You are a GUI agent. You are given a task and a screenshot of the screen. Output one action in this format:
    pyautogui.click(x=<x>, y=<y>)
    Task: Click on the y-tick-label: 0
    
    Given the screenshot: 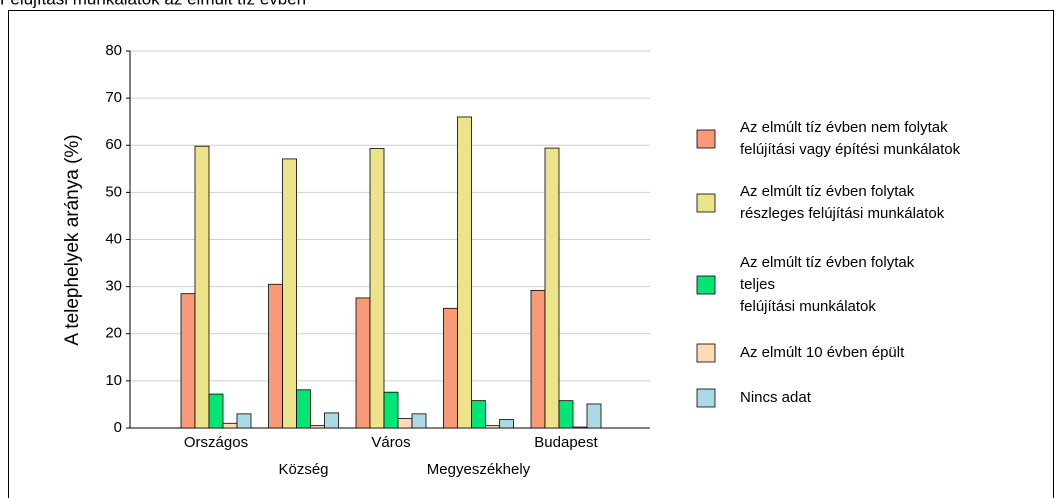 What is the action you would take?
    pyautogui.click(x=118, y=427)
    